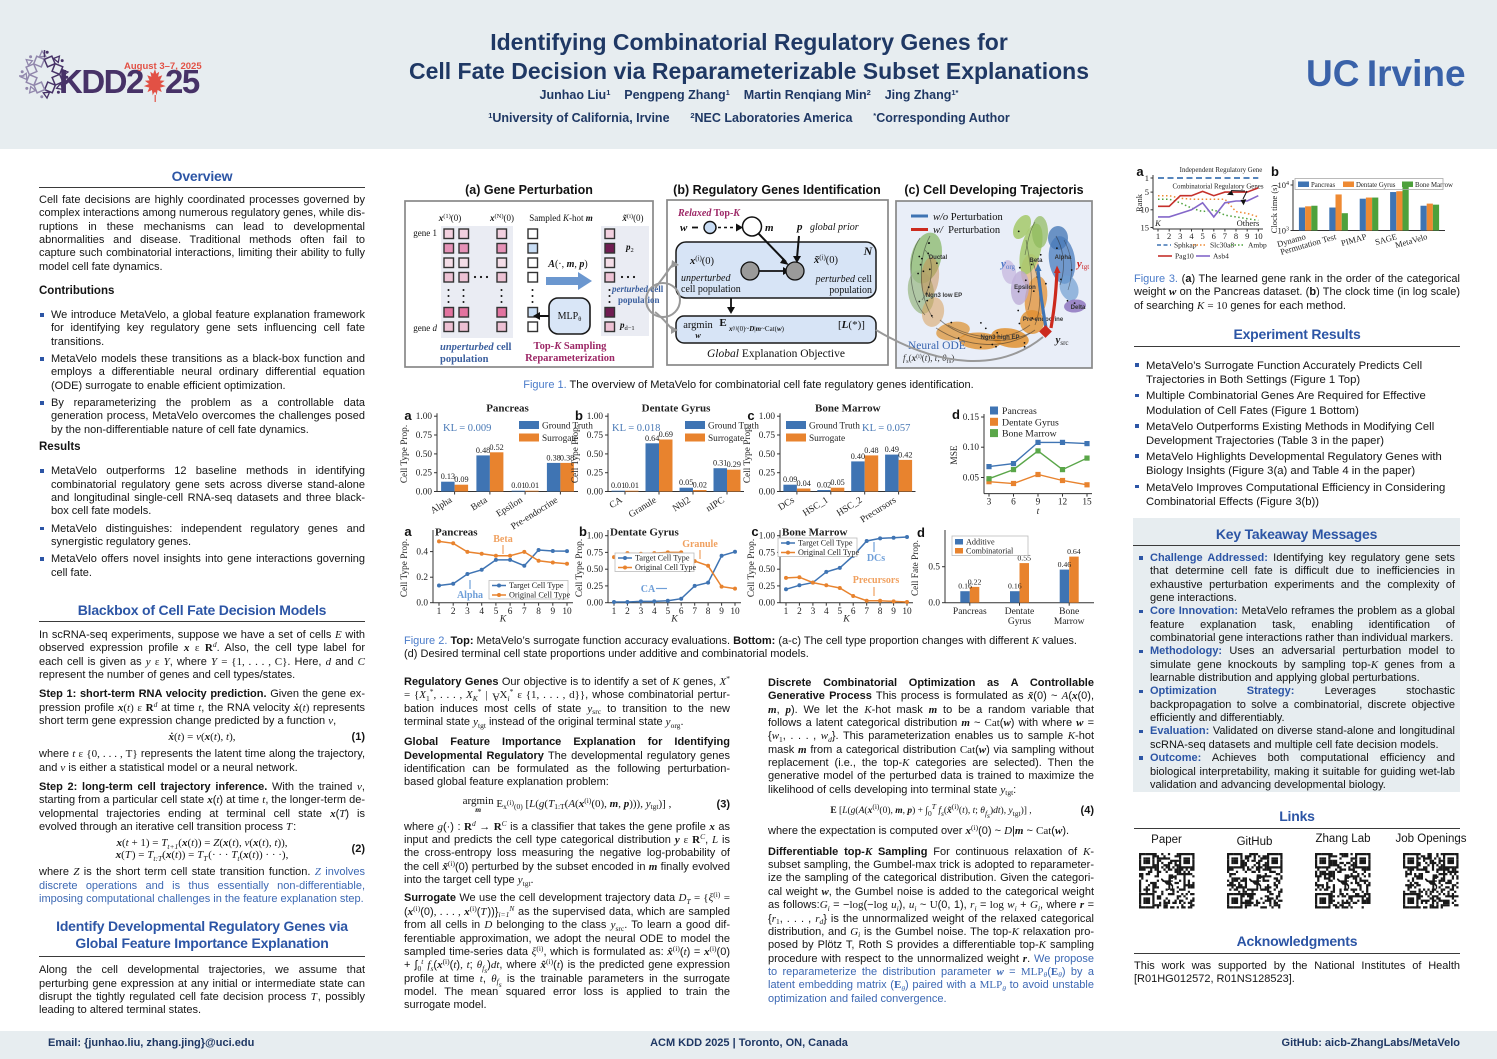 Image resolution: width=1497 pixels, height=1059 pixels. Describe the element at coordinates (408, 531) in the screenshot. I see `svg-text: a` at that location.